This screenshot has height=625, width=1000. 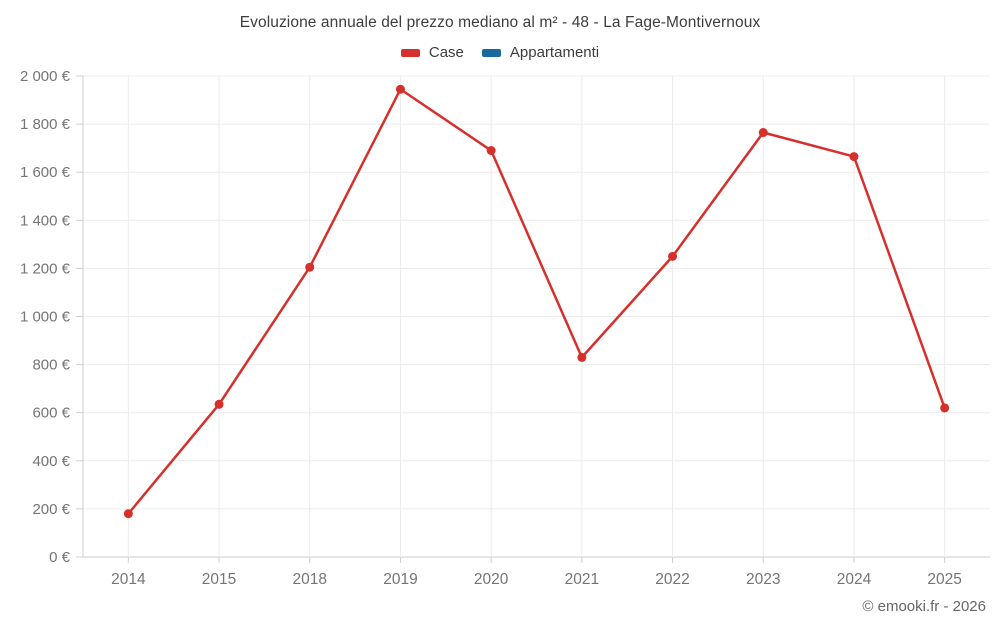 I want to click on data-point-case-2019, so click(x=400, y=89).